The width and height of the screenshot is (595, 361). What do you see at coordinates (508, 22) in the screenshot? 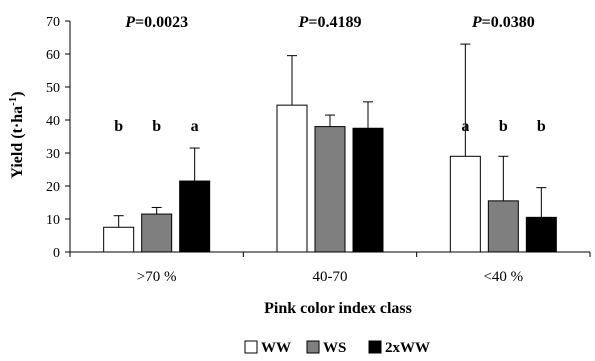
I see `p-value: =0.0380` at bounding box center [508, 22].